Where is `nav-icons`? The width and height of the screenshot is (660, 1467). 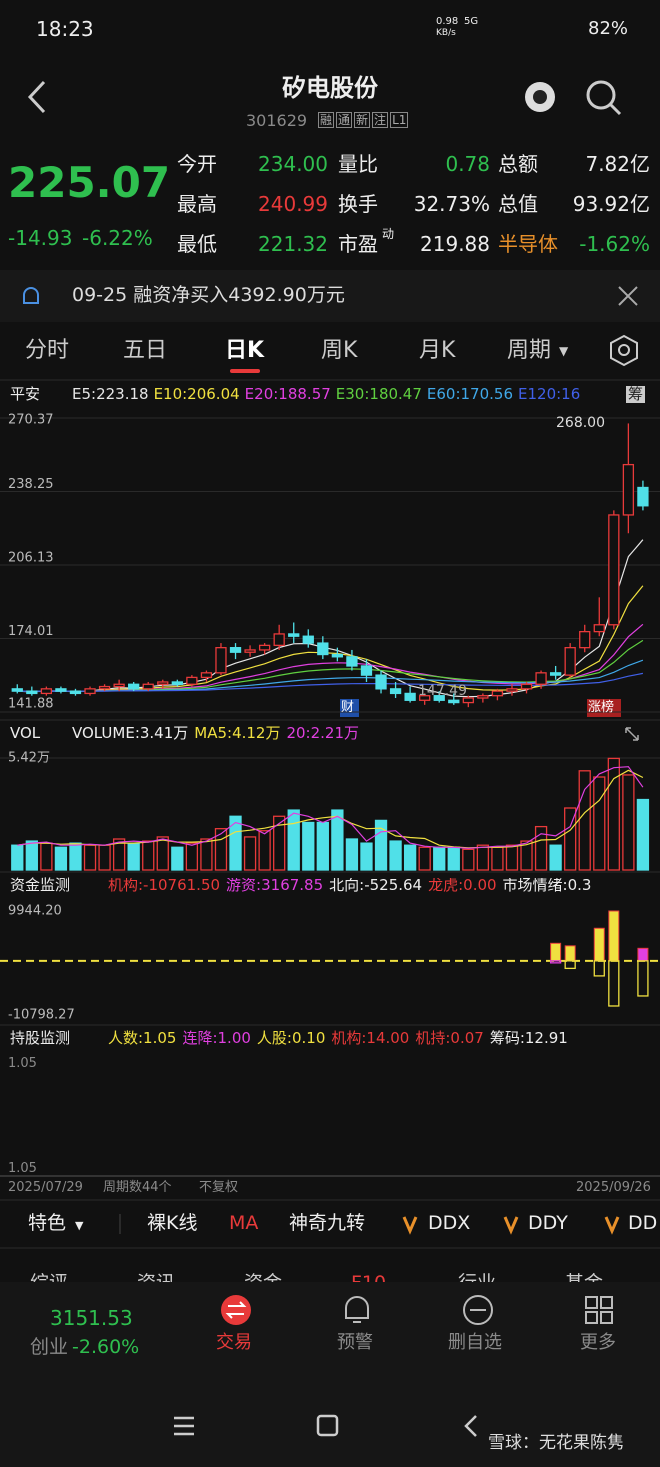 nav-icons is located at coordinates (393, 1366).